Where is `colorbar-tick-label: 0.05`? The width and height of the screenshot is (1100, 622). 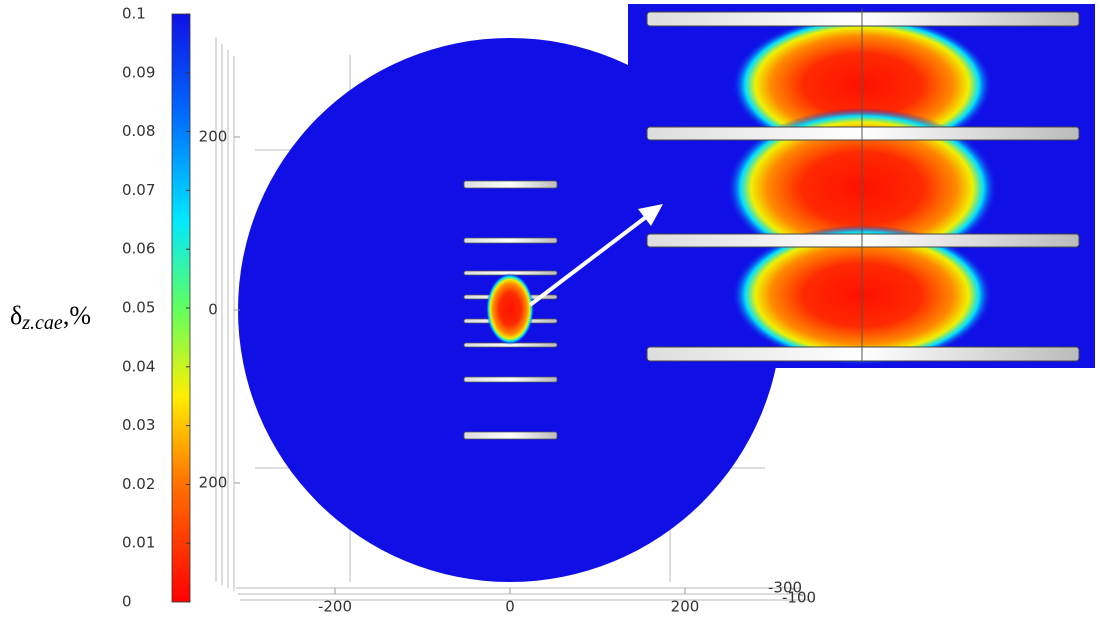 colorbar-tick-label: 0.05 is located at coordinates (138, 308).